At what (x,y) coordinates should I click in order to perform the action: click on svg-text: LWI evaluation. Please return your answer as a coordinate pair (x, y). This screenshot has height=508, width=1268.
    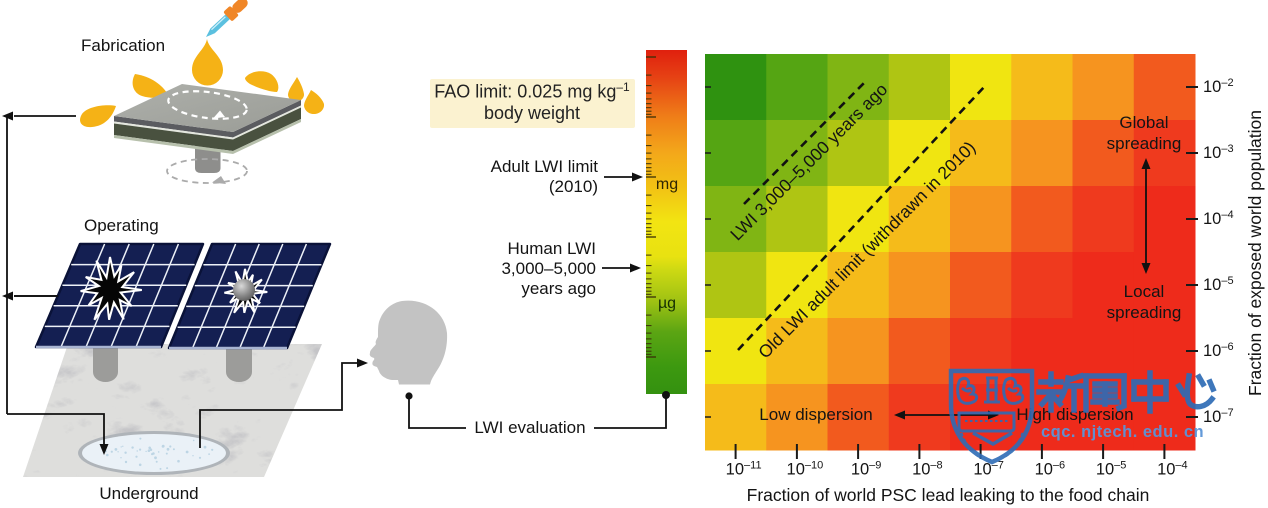
    Looking at the image, I should click on (529, 427).